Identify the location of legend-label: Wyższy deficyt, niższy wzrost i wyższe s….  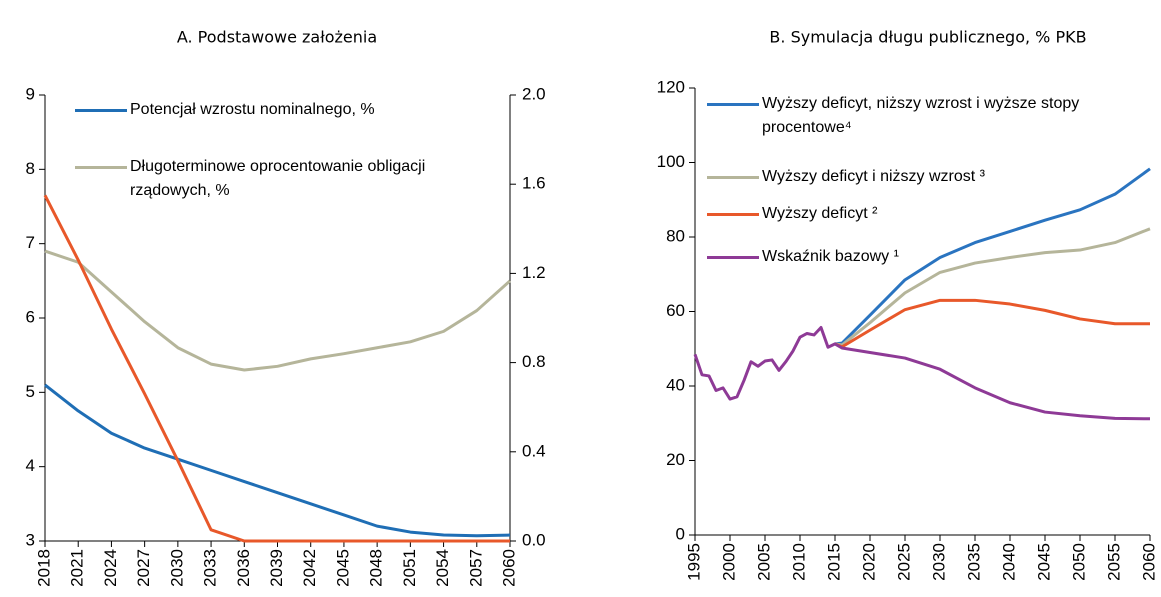
(921, 115).